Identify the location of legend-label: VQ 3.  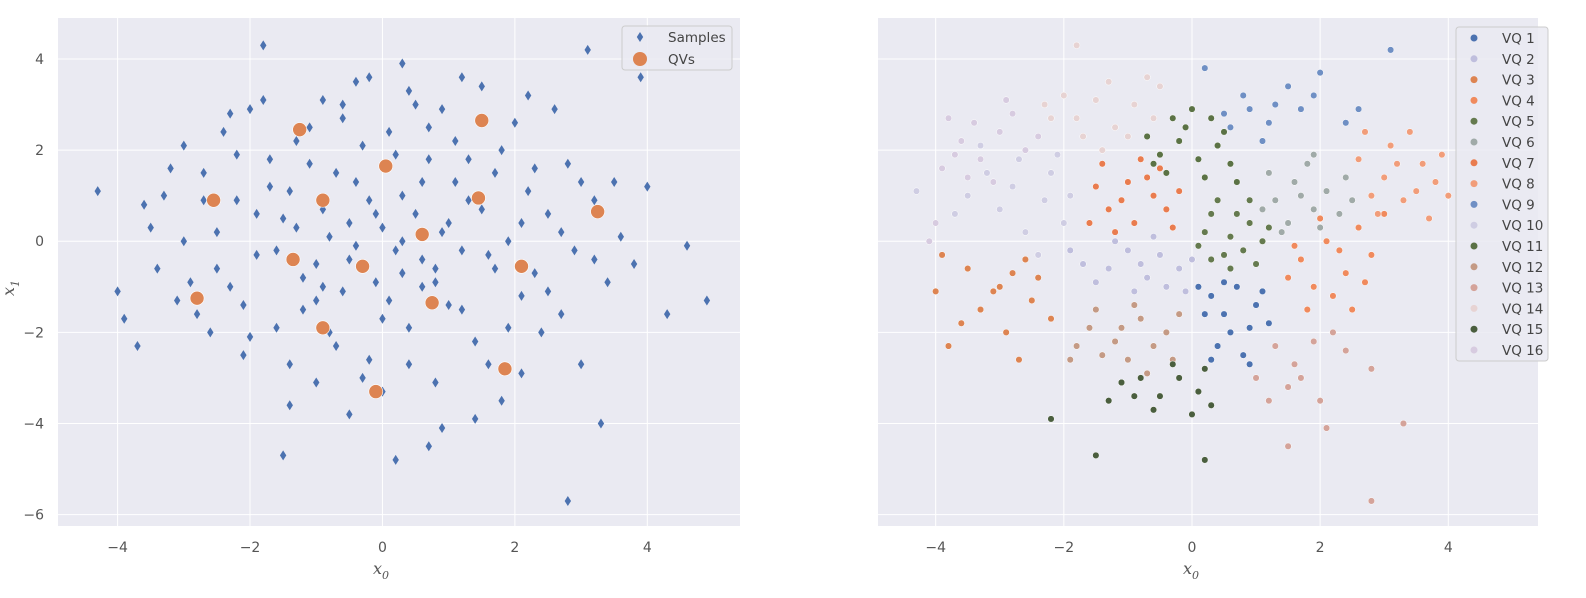
(1518, 81).